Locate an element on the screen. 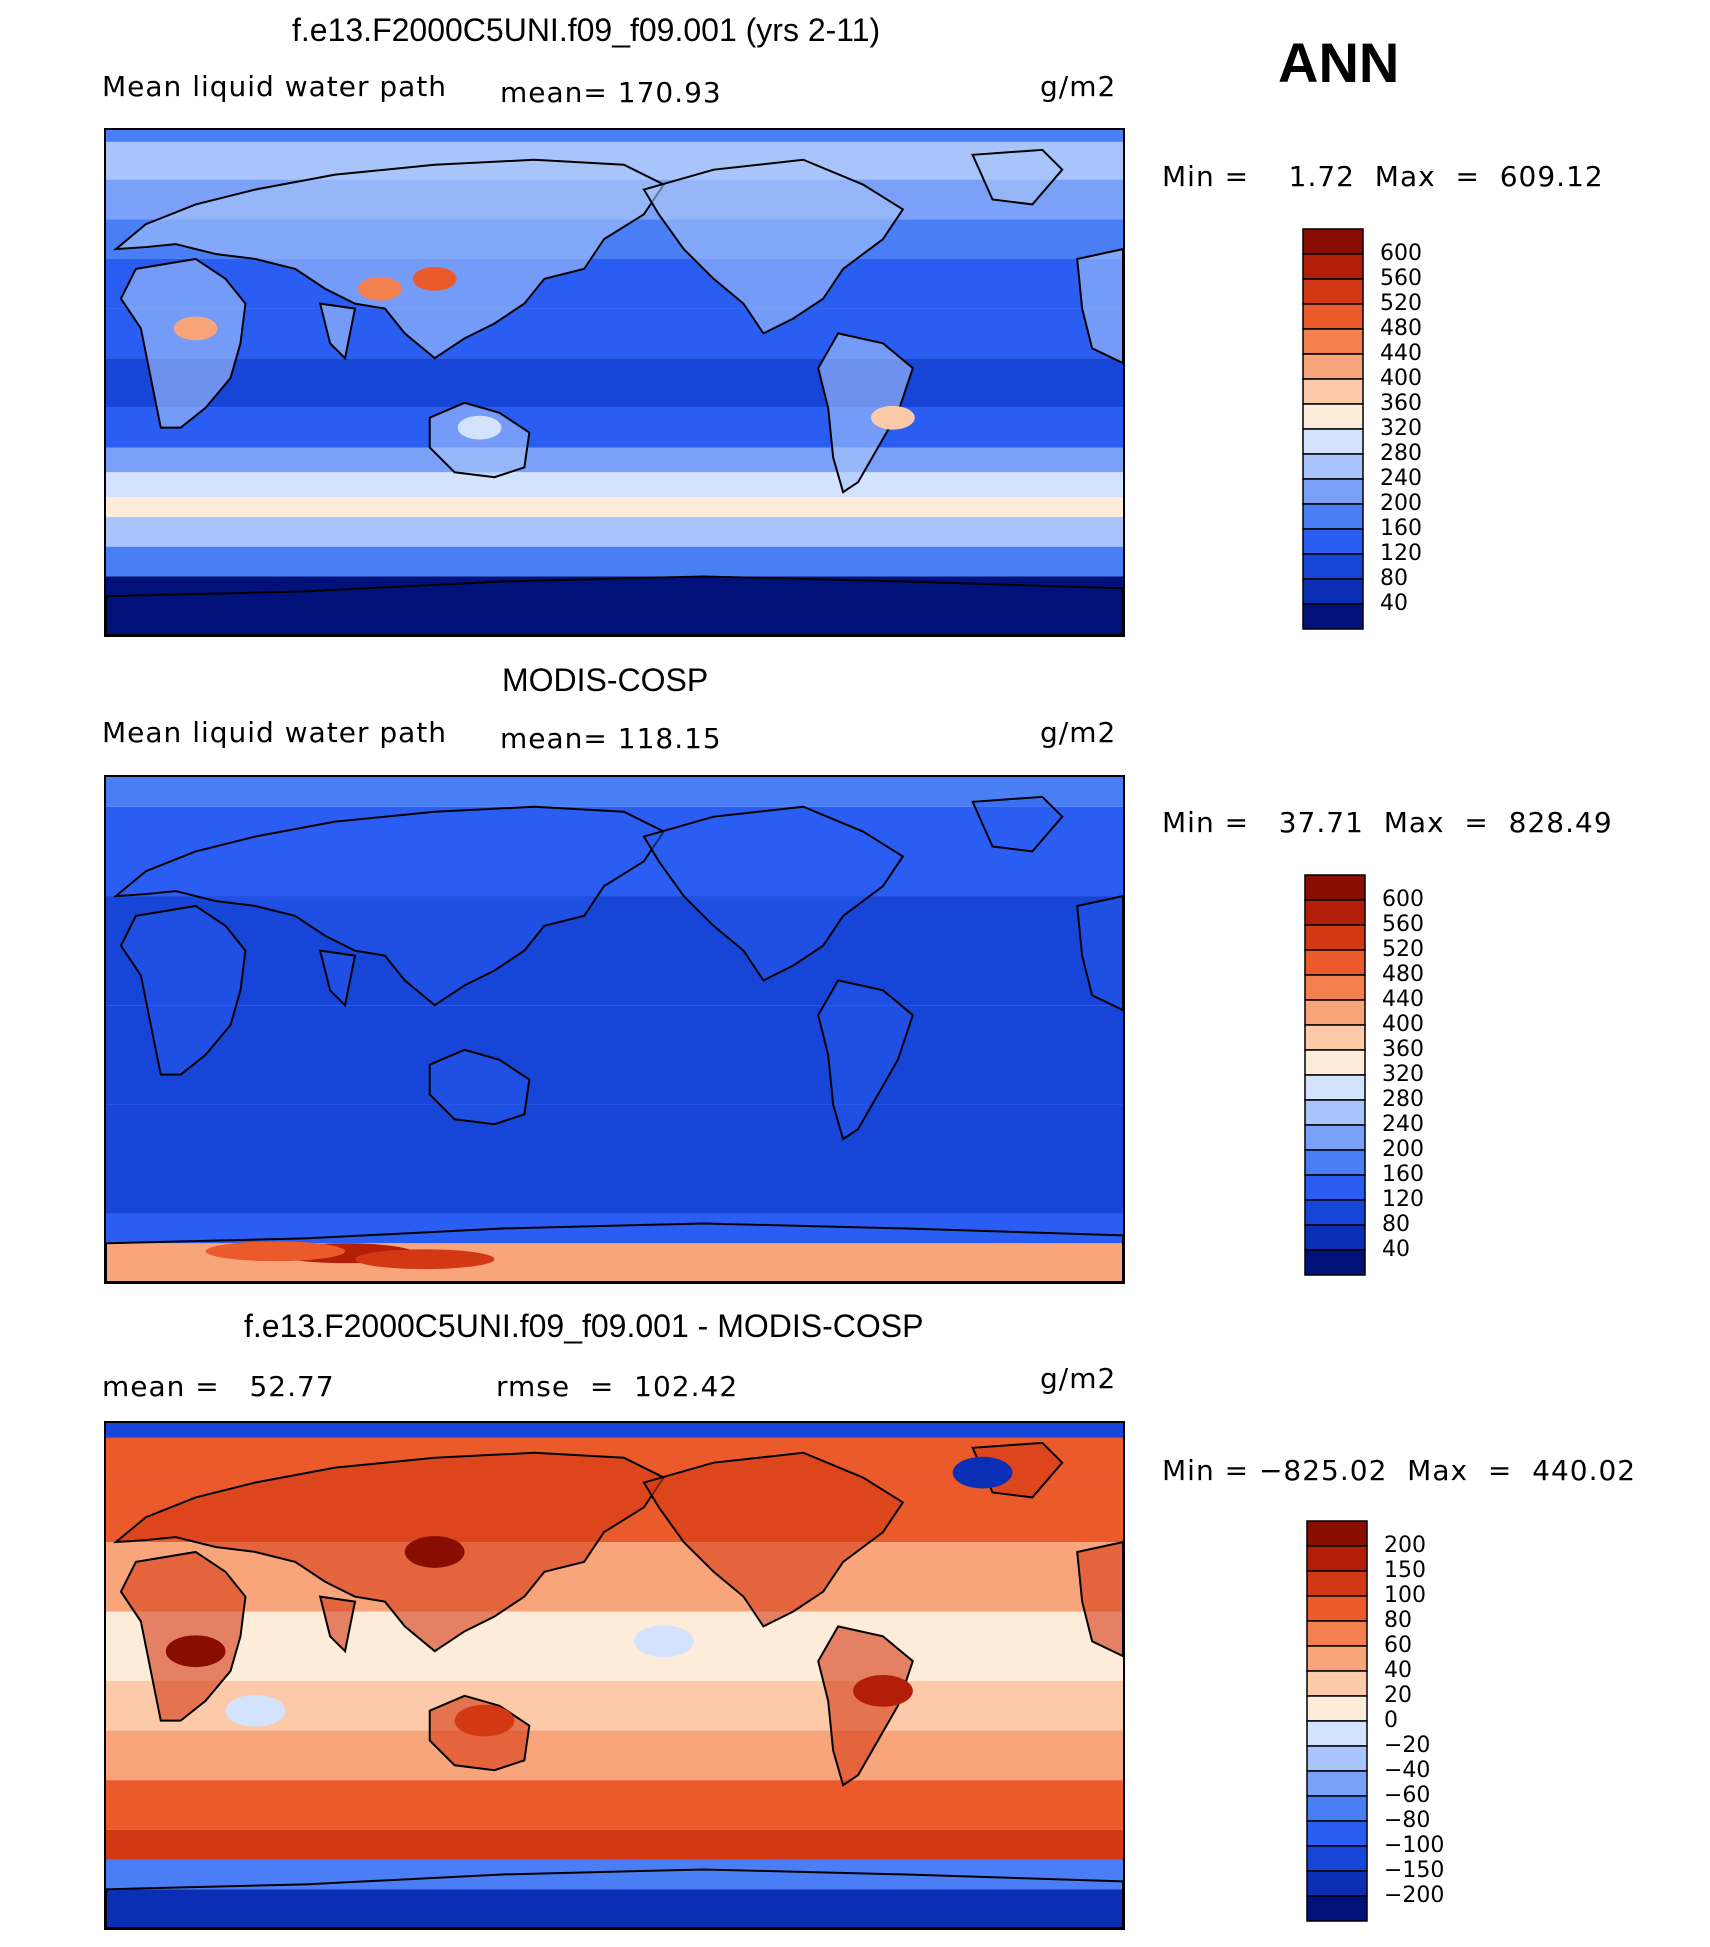 The width and height of the screenshot is (1710, 1947). panel2-left-label: Mean liquid water path is located at coordinates (275, 732).